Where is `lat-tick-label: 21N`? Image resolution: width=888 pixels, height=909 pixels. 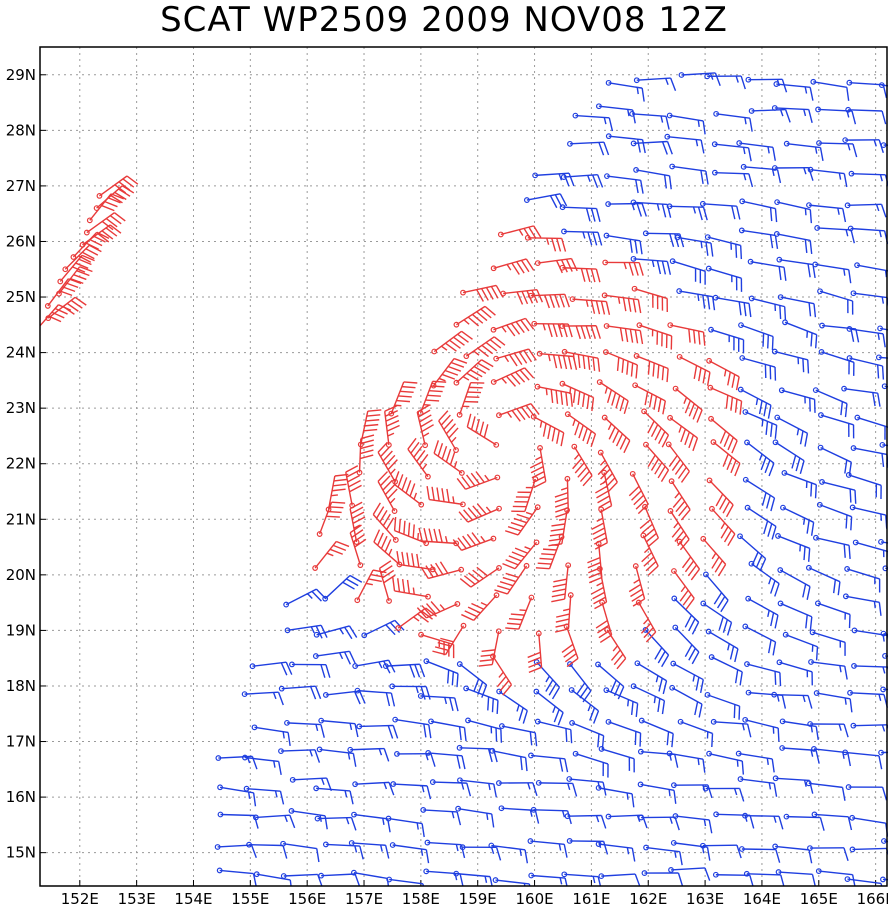 lat-tick-label: 21N is located at coordinates (21, 519).